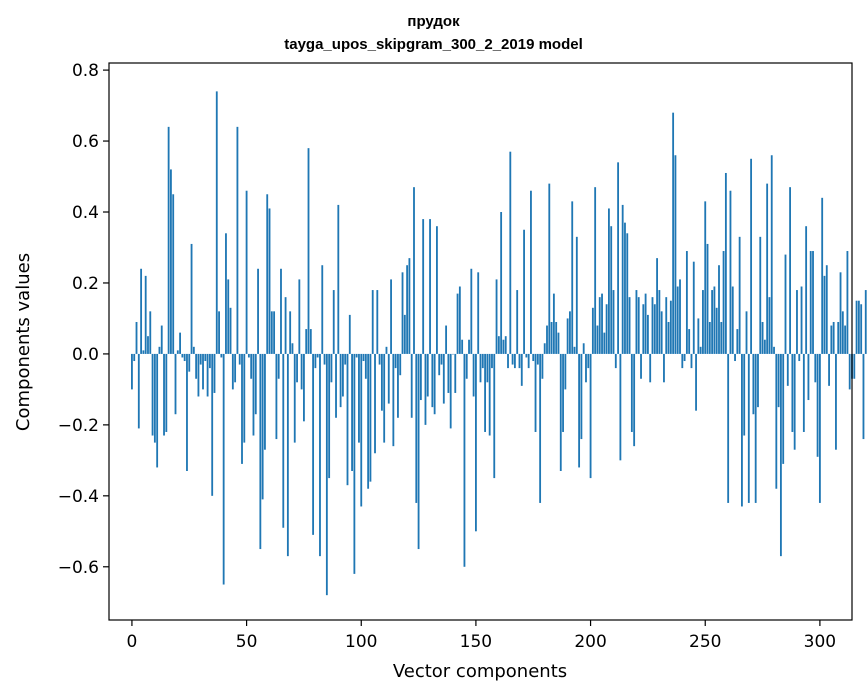  I want to click on x-tick-label: 250, so click(705, 642).